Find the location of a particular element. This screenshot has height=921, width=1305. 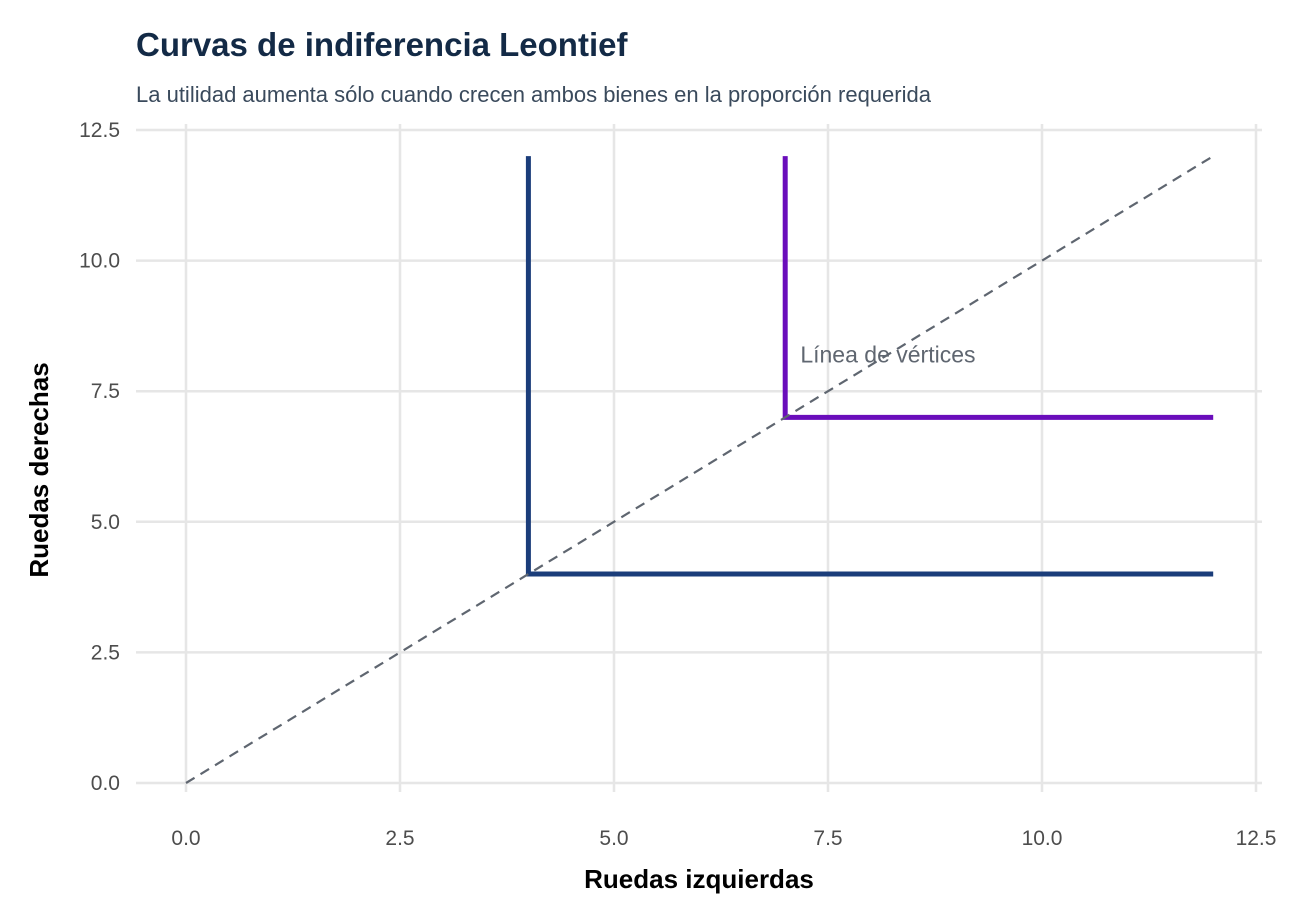

x-tick-label: 7.5 is located at coordinates (827, 838).